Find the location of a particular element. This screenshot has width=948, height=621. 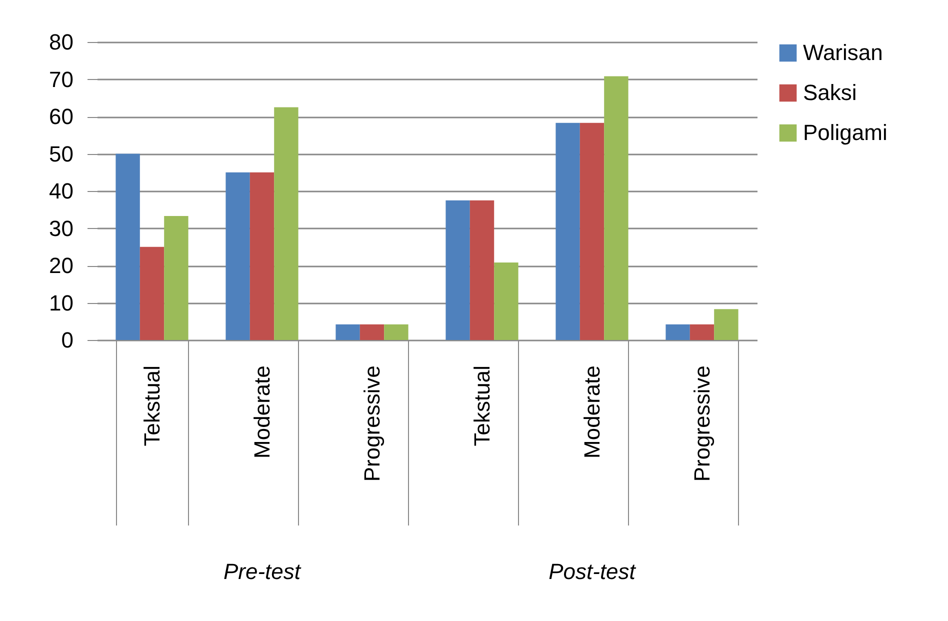

y-tick-label: 80 is located at coordinates (61, 42).